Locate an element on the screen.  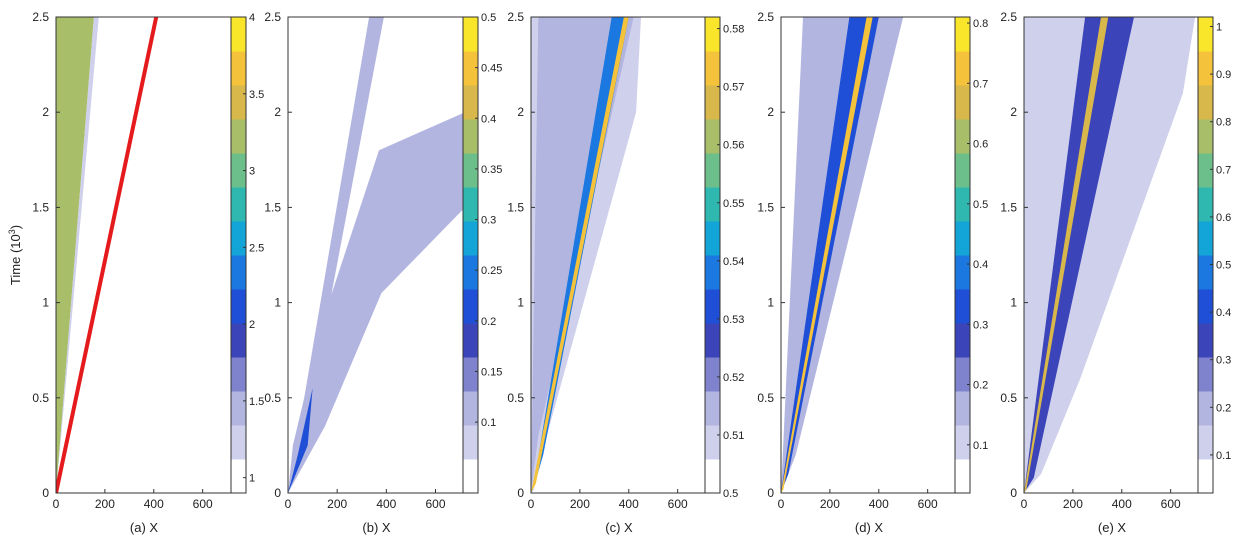
colorbar-tick-label: 0.9 is located at coordinates (1223, 75).